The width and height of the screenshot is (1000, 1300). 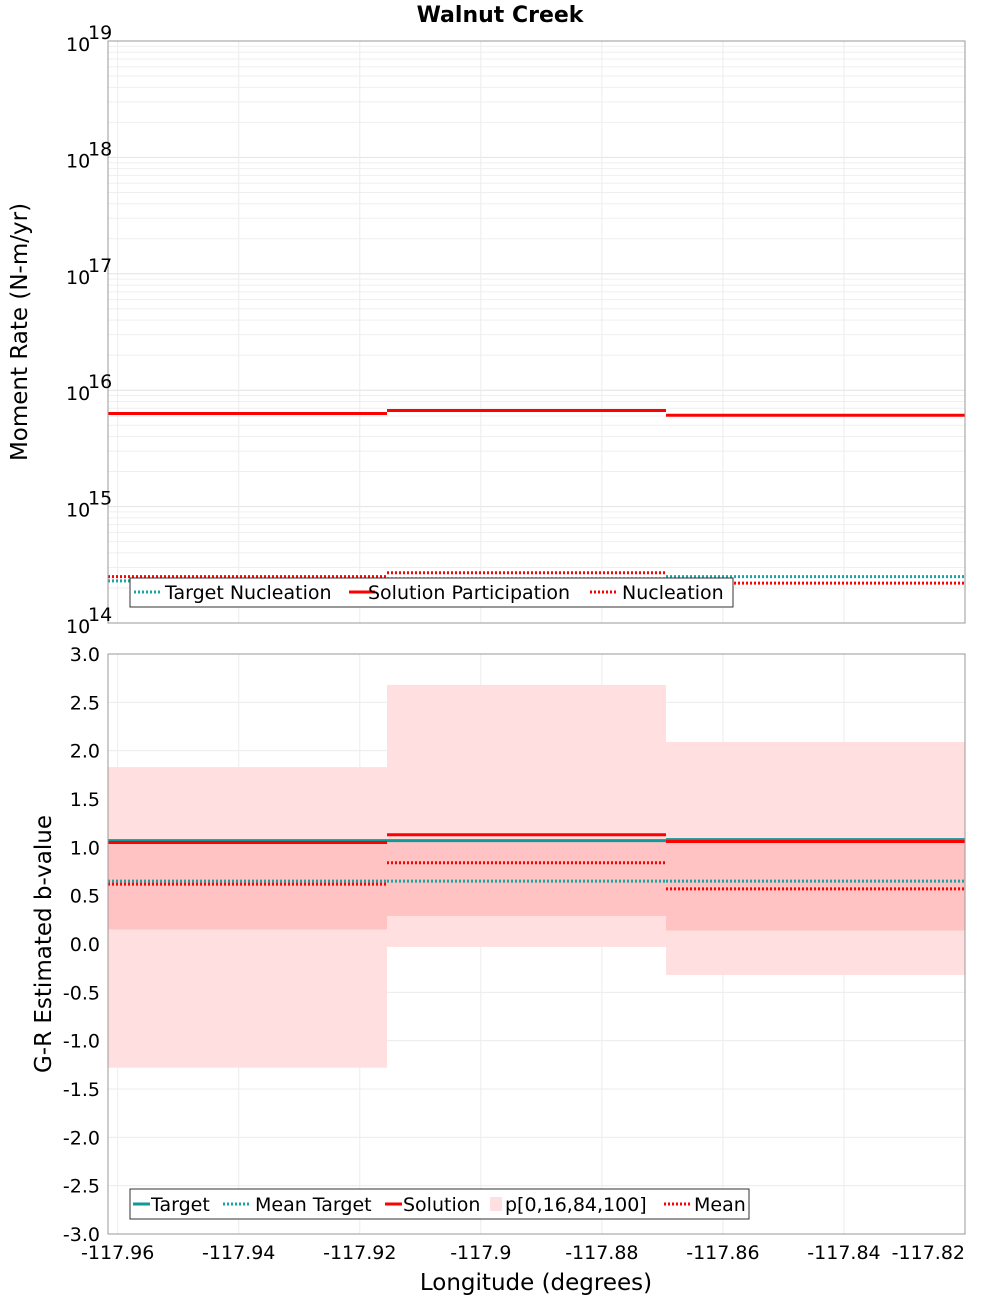 I want to click on bottom-legend-label: Solution, so click(x=441, y=1205).